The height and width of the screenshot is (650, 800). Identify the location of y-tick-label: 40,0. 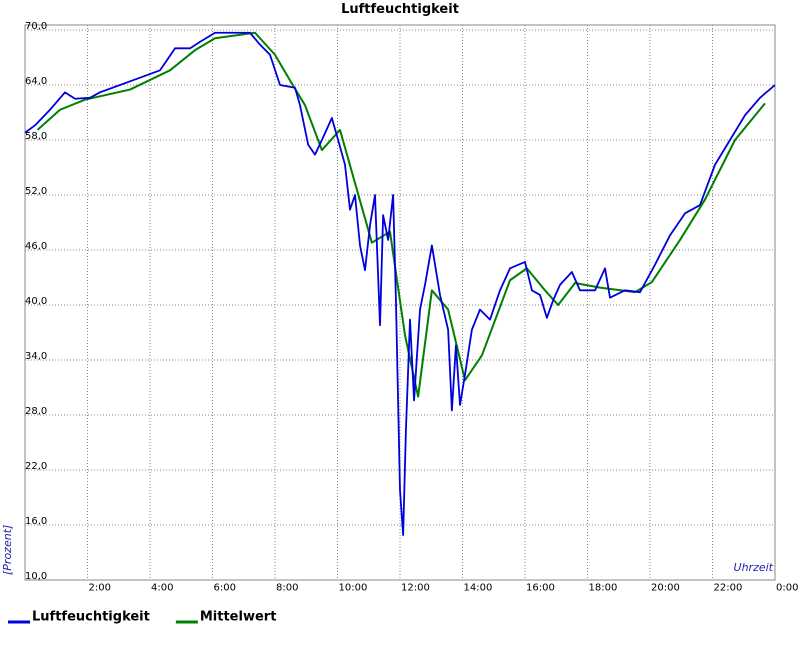
(36, 301).